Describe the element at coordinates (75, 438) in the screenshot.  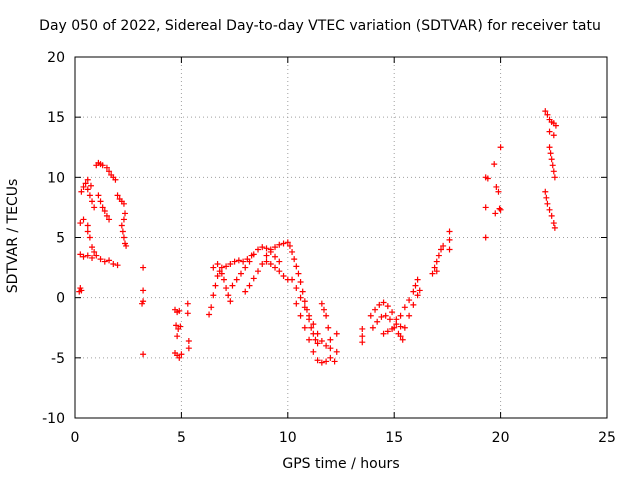
I see `x-tick-label: 0` at that location.